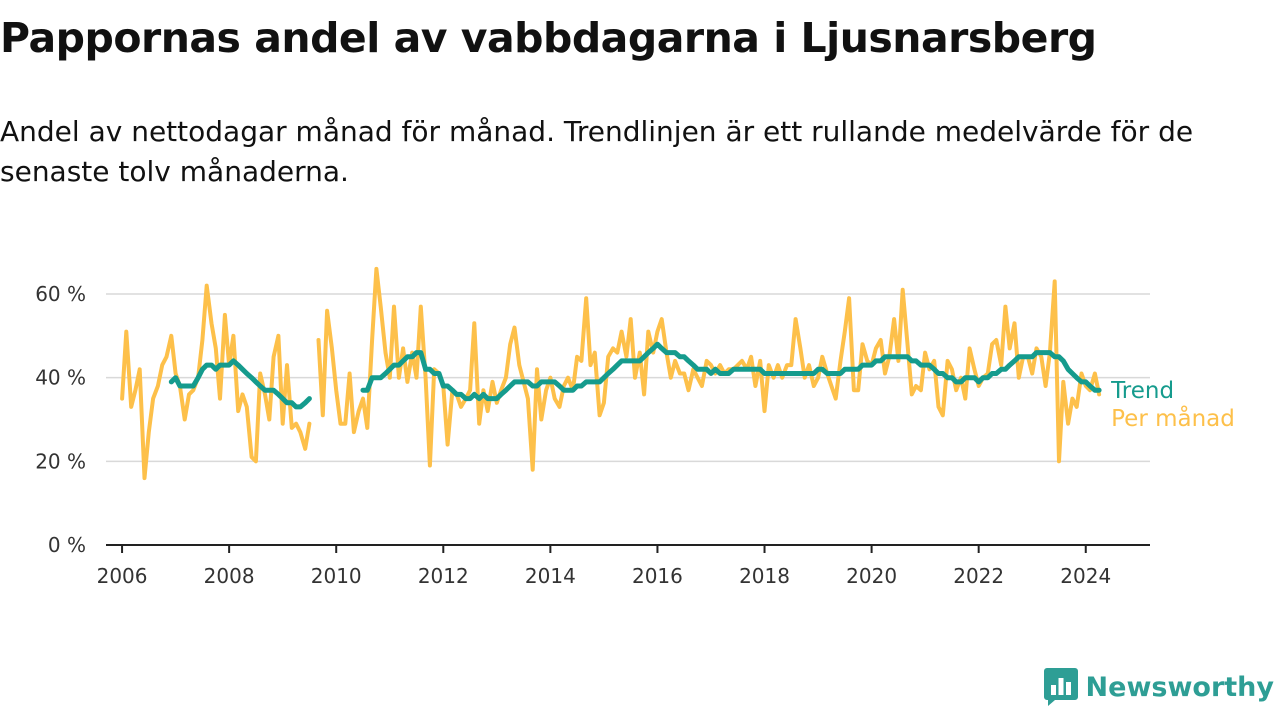 The image size is (1280, 720). Describe the element at coordinates (550, 576) in the screenshot. I see `x-tick-label: 2014` at that location.